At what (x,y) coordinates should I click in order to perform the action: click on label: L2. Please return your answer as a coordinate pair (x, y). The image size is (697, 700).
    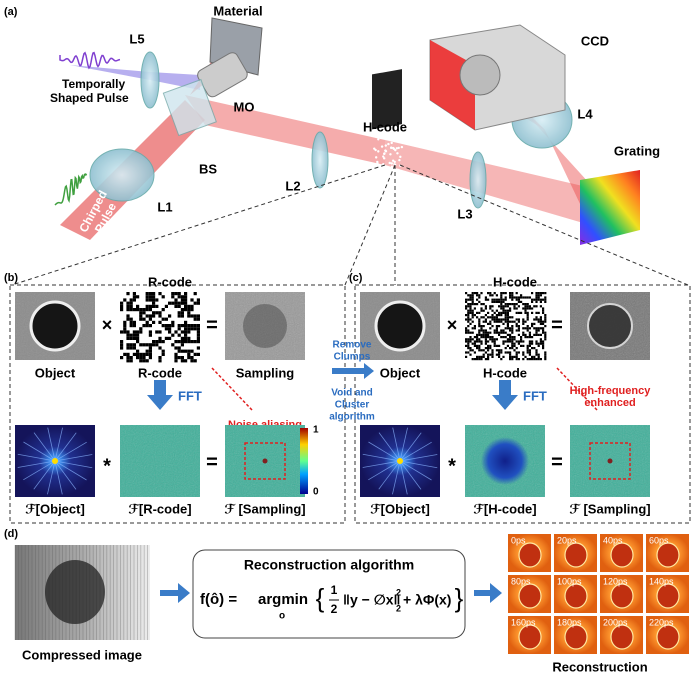
    Looking at the image, I should click on (292, 185).